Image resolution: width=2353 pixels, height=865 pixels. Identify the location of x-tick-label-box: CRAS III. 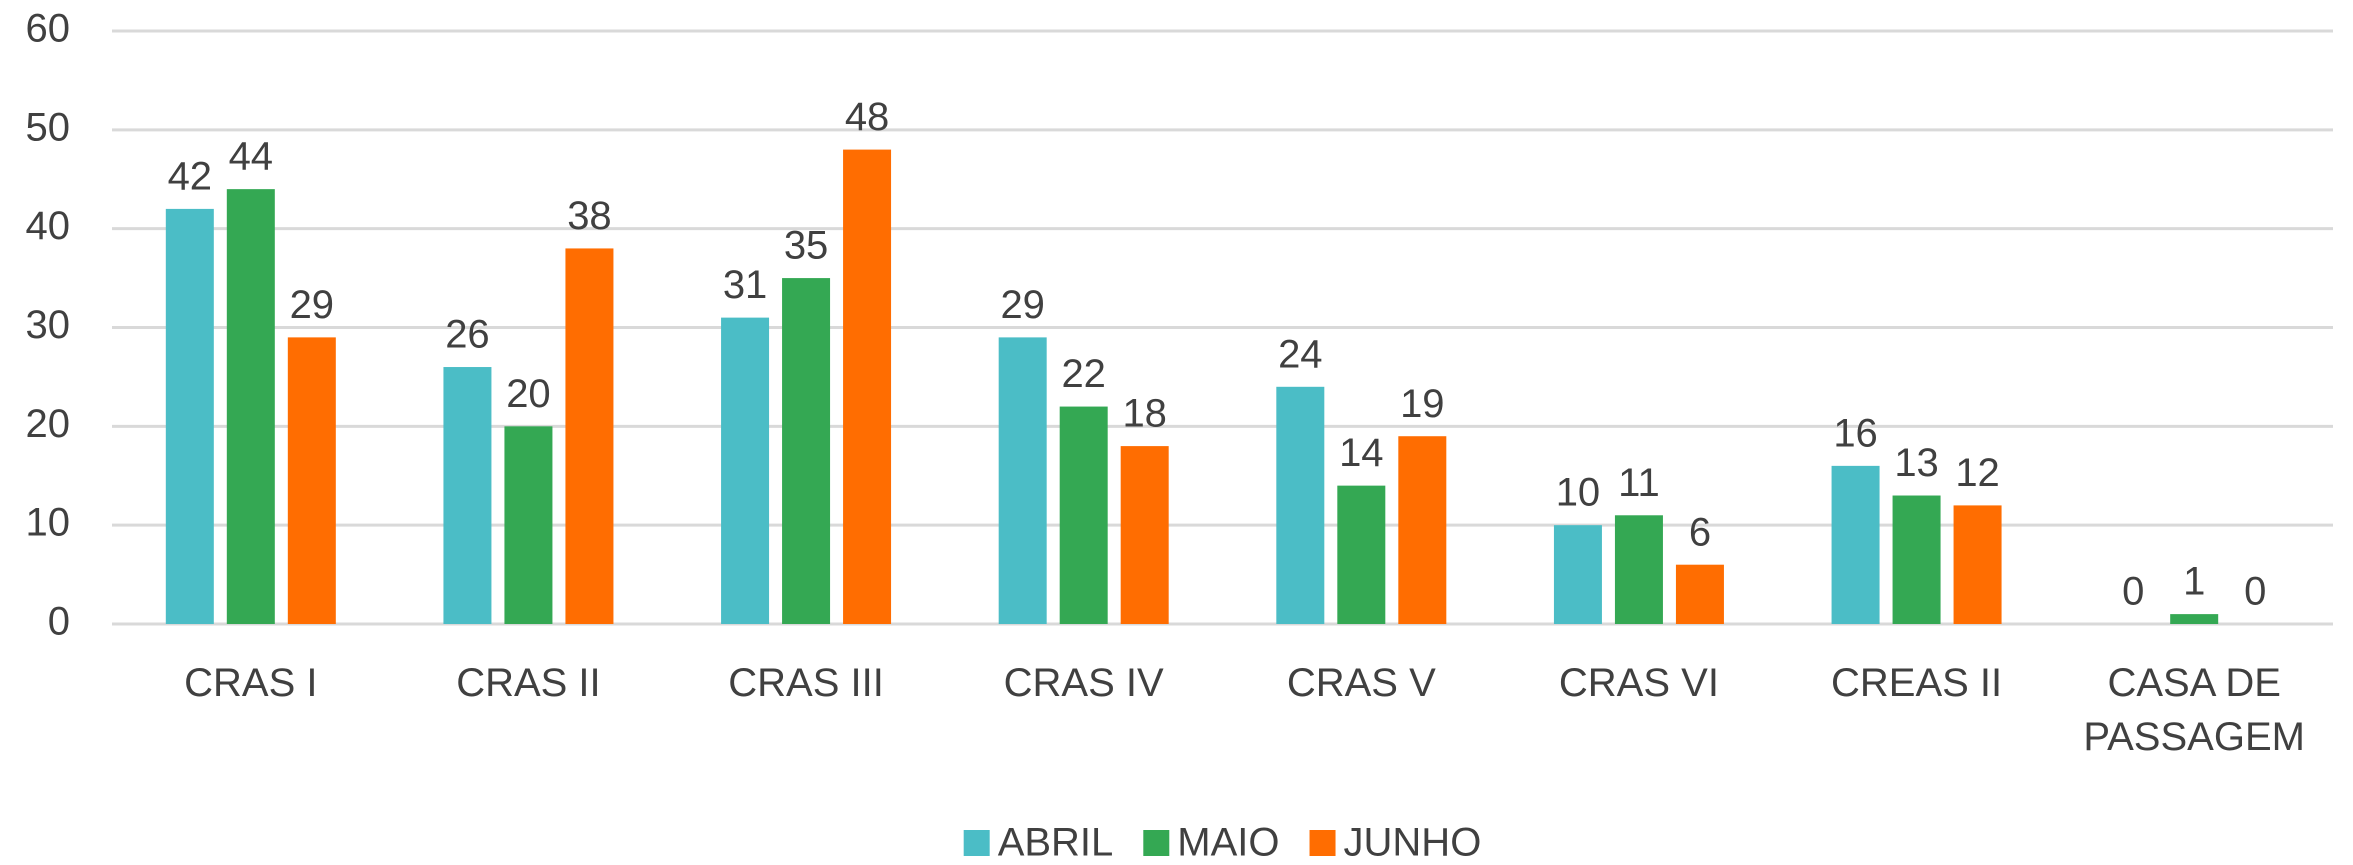
(806, 683).